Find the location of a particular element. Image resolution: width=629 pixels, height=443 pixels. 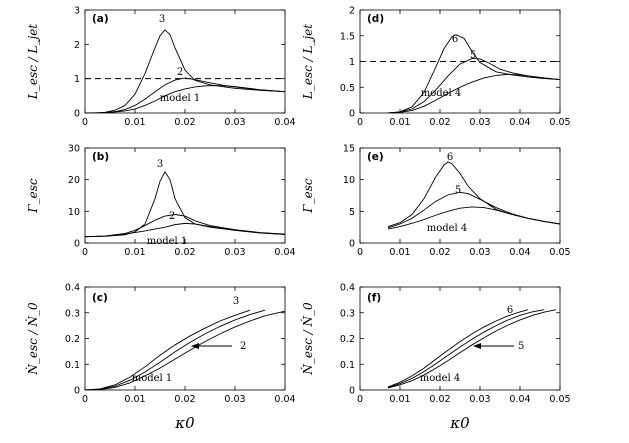

y-tick-label: 0.5 is located at coordinates (347, 88).